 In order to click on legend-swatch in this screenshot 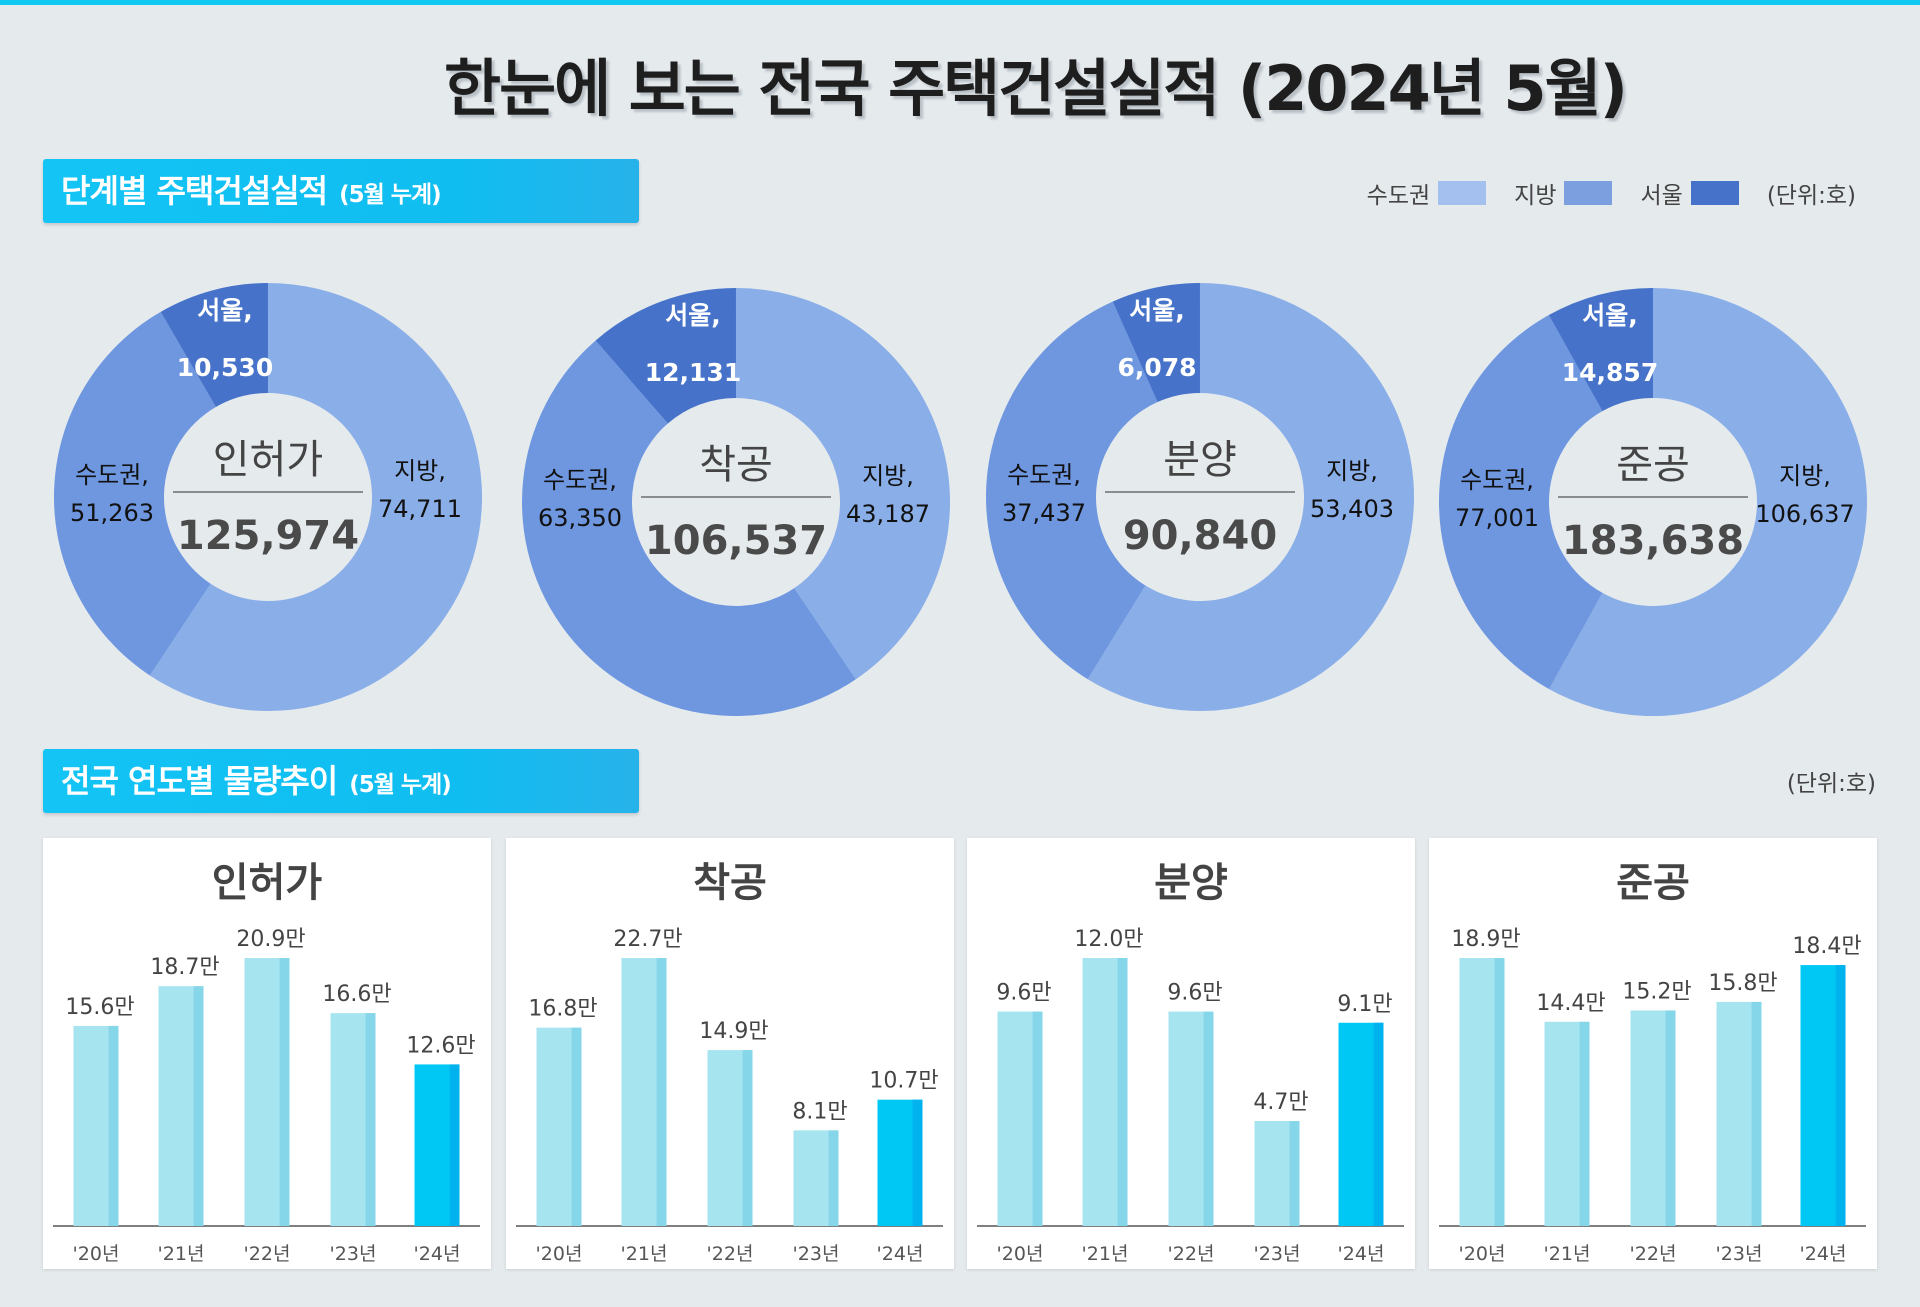, I will do `click(1714, 193)`.